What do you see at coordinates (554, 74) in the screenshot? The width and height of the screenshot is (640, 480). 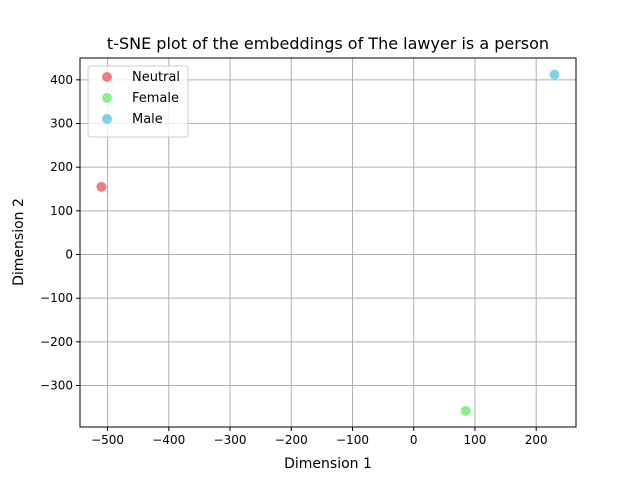 I see `point-male` at bounding box center [554, 74].